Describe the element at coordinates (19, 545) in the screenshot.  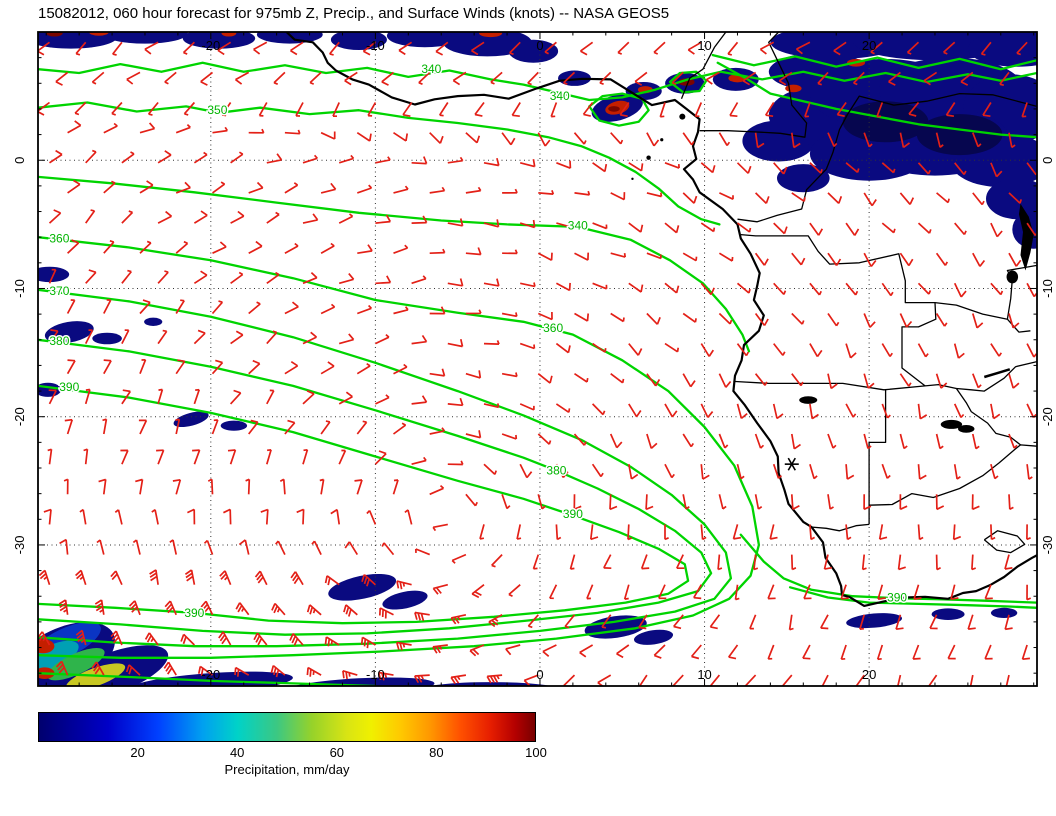
I see `y-tick-label-left: -30` at that location.